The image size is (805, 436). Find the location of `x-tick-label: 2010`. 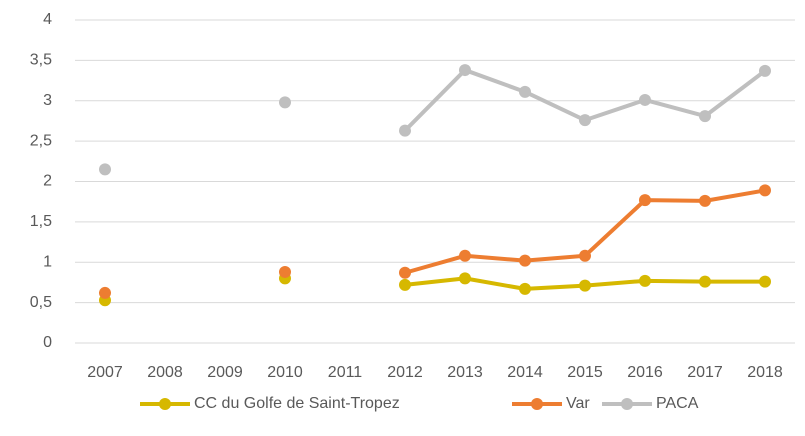

x-tick-label: 2010 is located at coordinates (285, 372).